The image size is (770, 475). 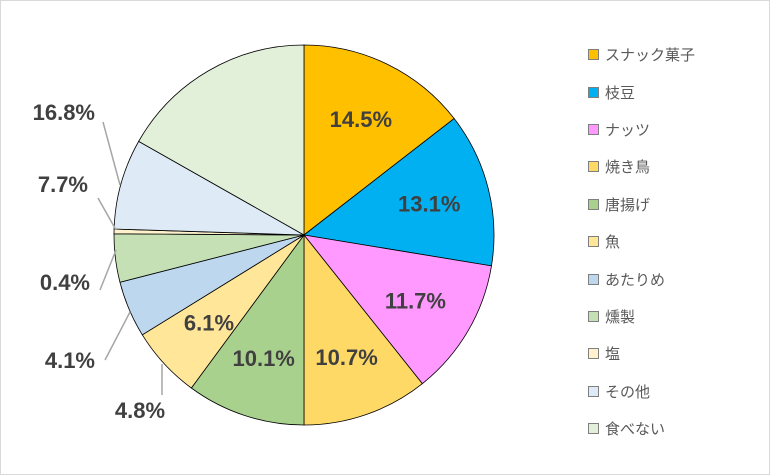 I want to click on data-label-5: 10.1%, so click(x=263, y=358).